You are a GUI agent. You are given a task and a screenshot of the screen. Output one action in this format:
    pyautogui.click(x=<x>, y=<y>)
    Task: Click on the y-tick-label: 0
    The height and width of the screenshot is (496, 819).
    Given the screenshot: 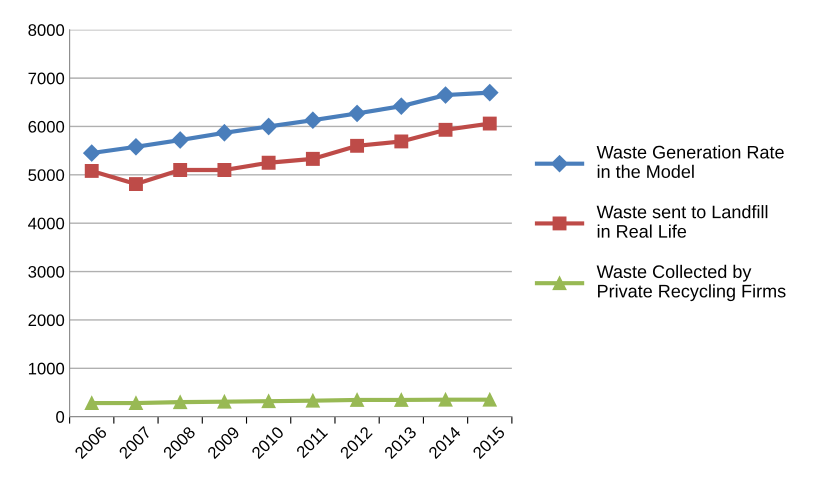 What is the action you would take?
    pyautogui.click(x=60, y=417)
    